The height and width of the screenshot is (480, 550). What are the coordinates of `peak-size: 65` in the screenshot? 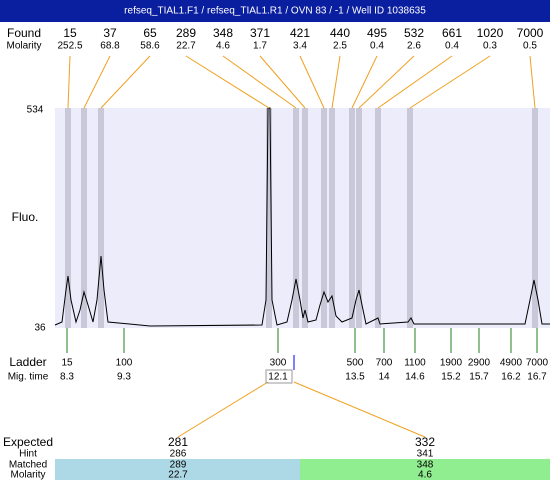 It's located at (150, 33).